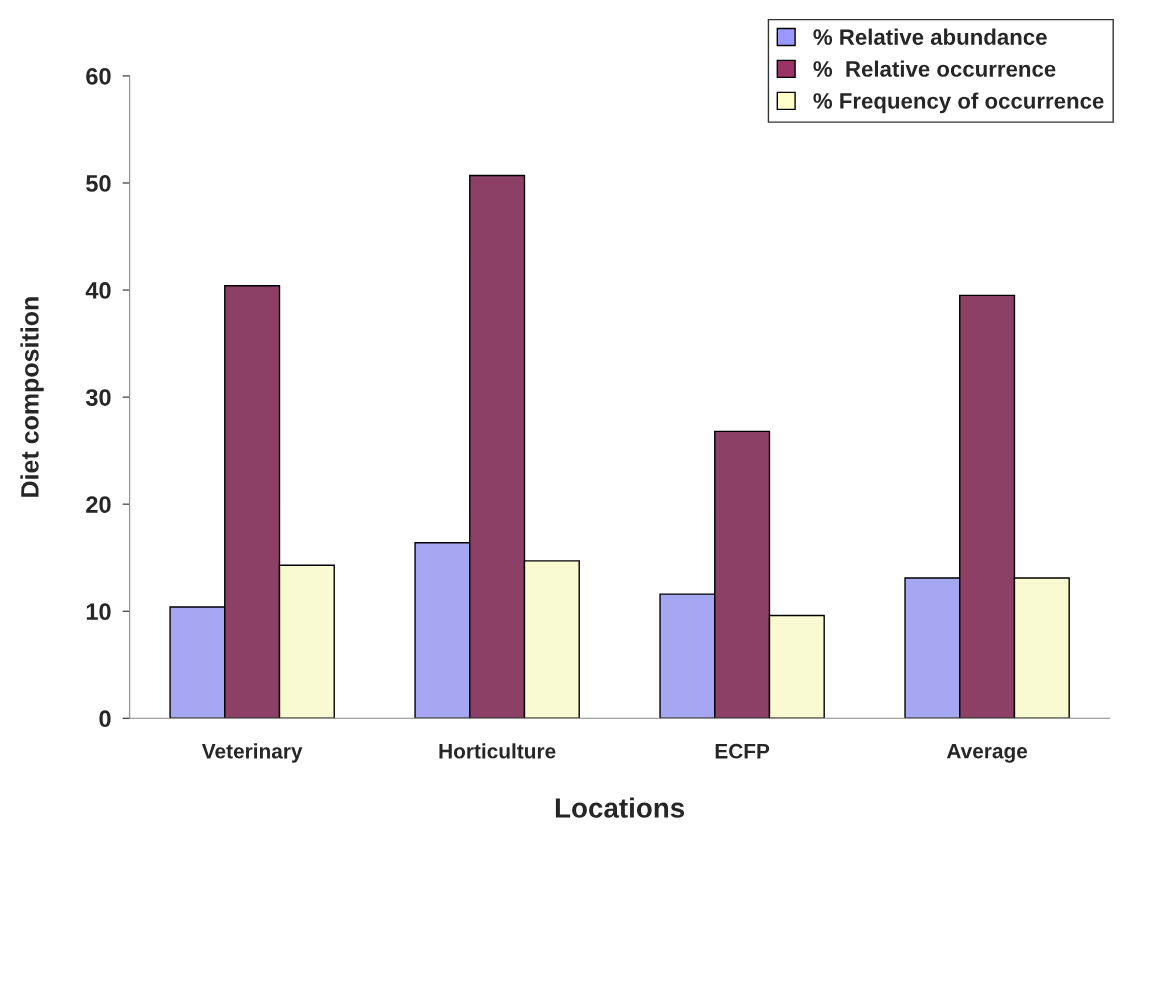 Image resolution: width=1168 pixels, height=999 pixels. I want to click on x-axis-title: Locations, so click(620, 807).